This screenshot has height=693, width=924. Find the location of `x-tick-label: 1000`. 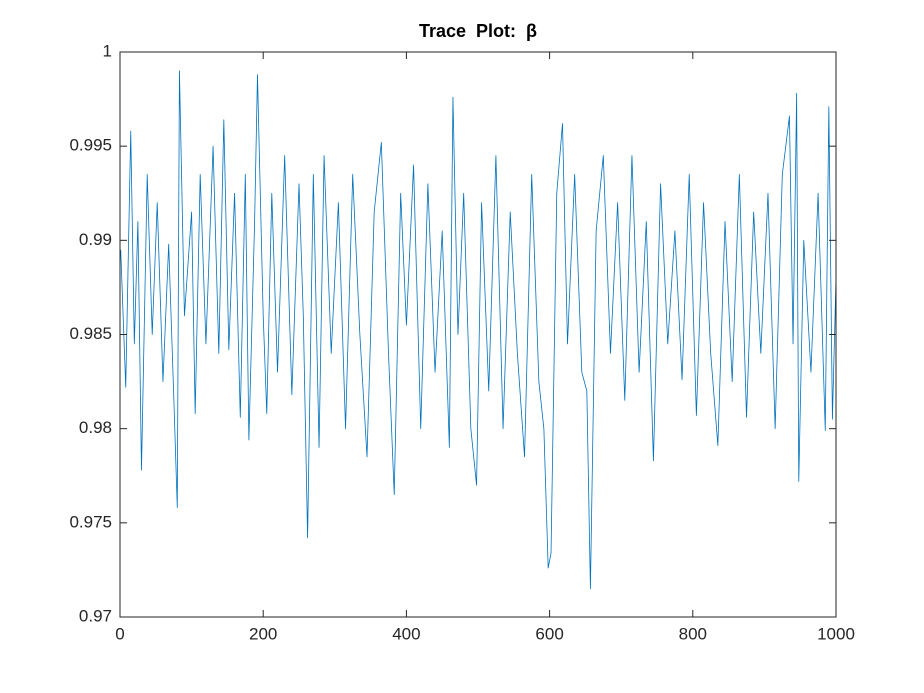

x-tick-label: 1000 is located at coordinates (836, 633).